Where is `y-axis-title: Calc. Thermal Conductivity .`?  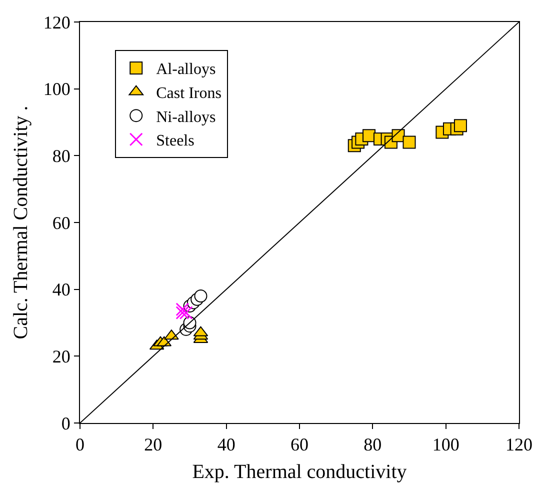 y-axis-title: Calc. Thermal Conductivity . is located at coordinates (21, 223).